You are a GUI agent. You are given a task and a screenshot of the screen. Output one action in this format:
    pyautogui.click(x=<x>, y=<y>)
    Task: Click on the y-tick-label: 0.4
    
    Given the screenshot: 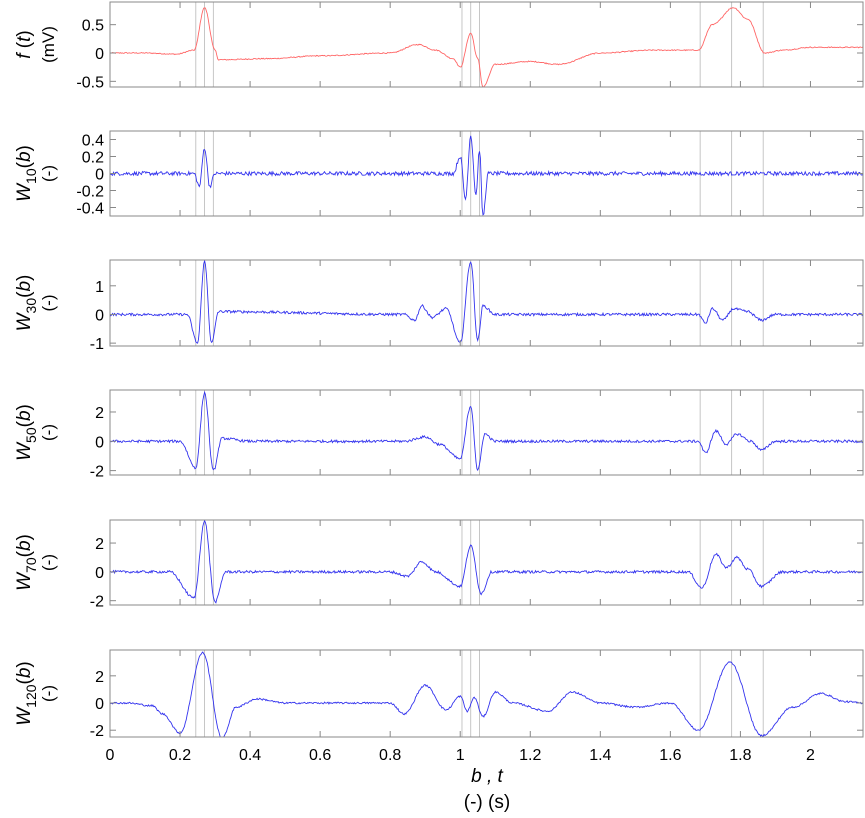 What is the action you would take?
    pyautogui.click(x=93, y=141)
    